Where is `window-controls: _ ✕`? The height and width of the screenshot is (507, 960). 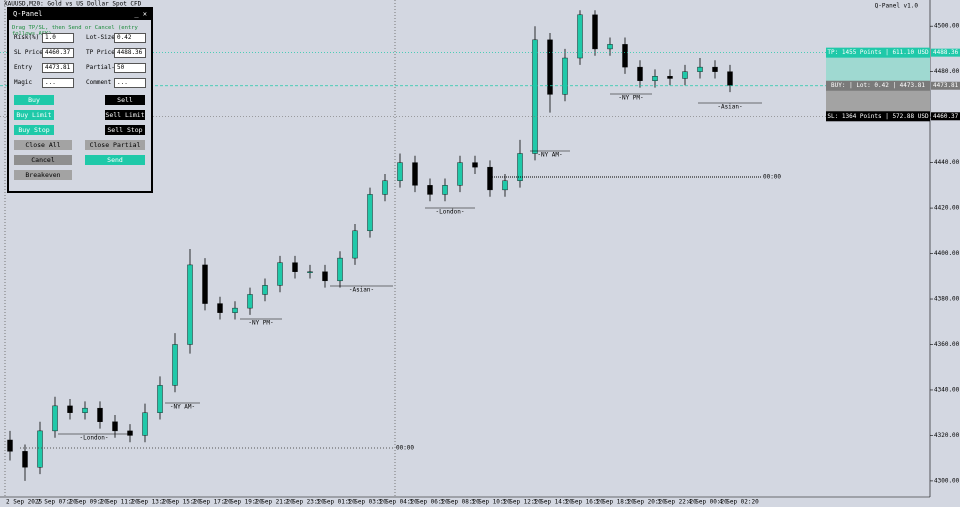 window-controls: _ ✕ is located at coordinates (140, 14).